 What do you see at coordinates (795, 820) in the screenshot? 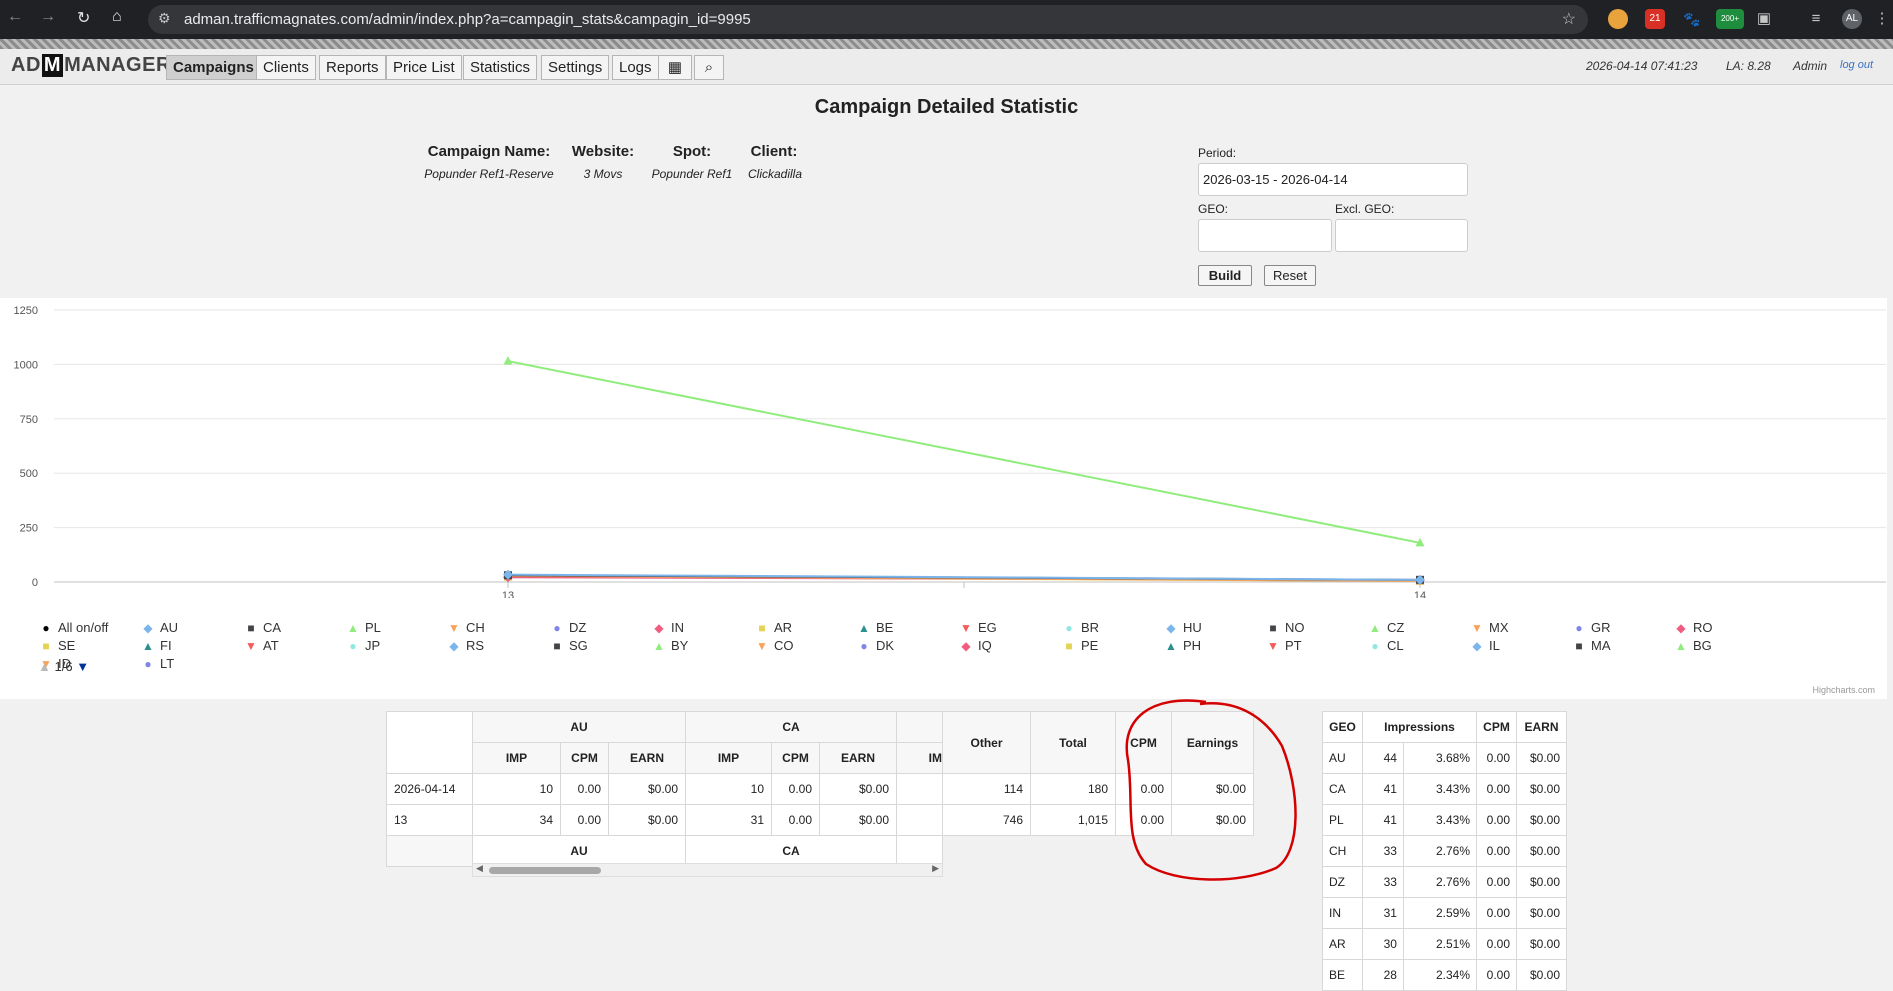
I see `cell-ca-cpm: 0.00` at bounding box center [795, 820].